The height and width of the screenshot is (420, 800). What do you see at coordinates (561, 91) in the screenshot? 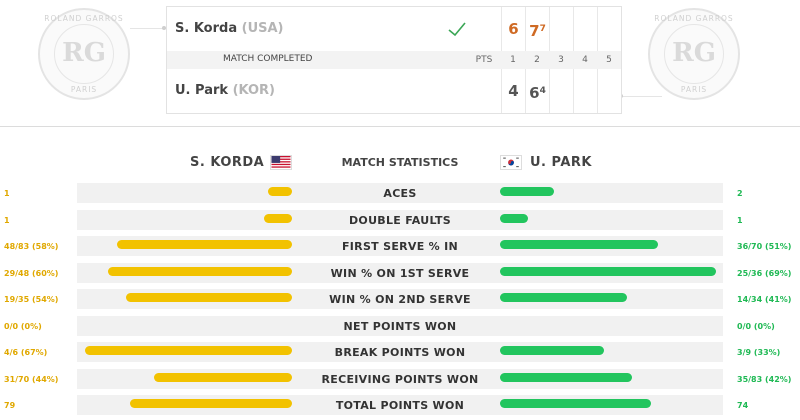
I see `player2-set3-score` at bounding box center [561, 91].